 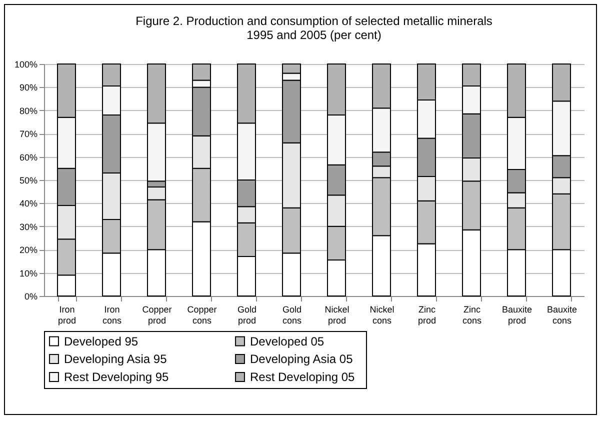 I want to click on y-tick-label: 70%, so click(x=28, y=134).